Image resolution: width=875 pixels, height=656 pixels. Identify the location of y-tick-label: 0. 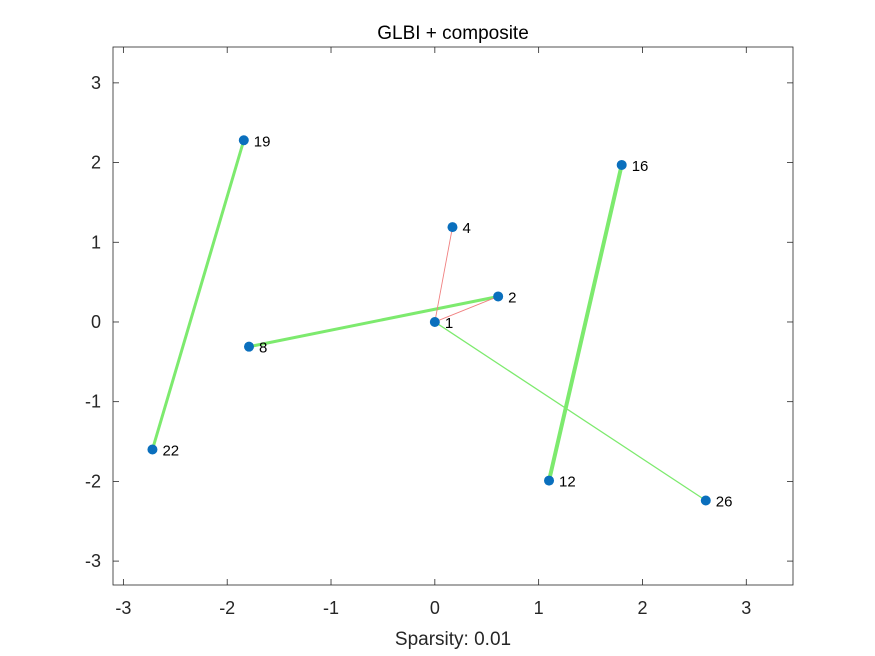
(96, 322).